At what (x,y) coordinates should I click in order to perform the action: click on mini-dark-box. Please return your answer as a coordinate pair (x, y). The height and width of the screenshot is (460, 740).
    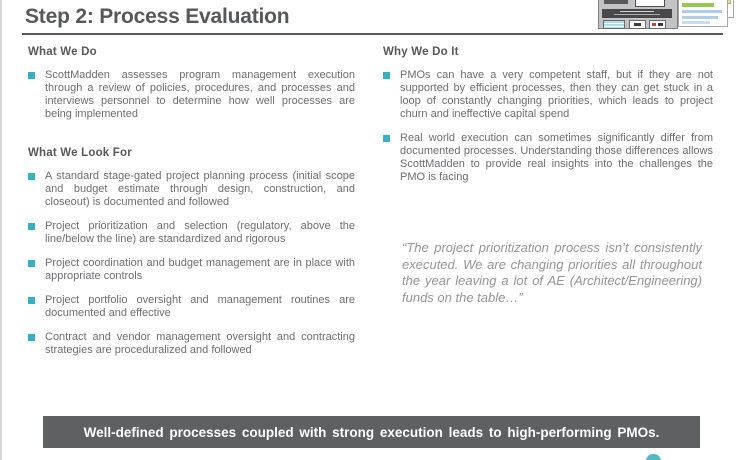
    Looking at the image, I should click on (616, 2).